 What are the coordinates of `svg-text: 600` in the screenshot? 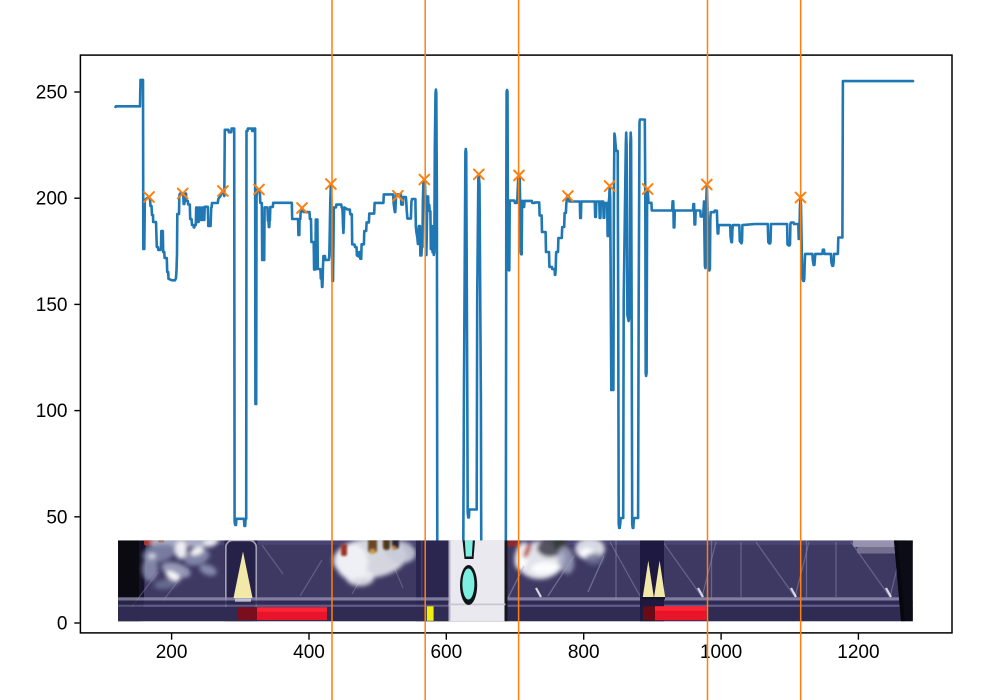 It's located at (446, 652).